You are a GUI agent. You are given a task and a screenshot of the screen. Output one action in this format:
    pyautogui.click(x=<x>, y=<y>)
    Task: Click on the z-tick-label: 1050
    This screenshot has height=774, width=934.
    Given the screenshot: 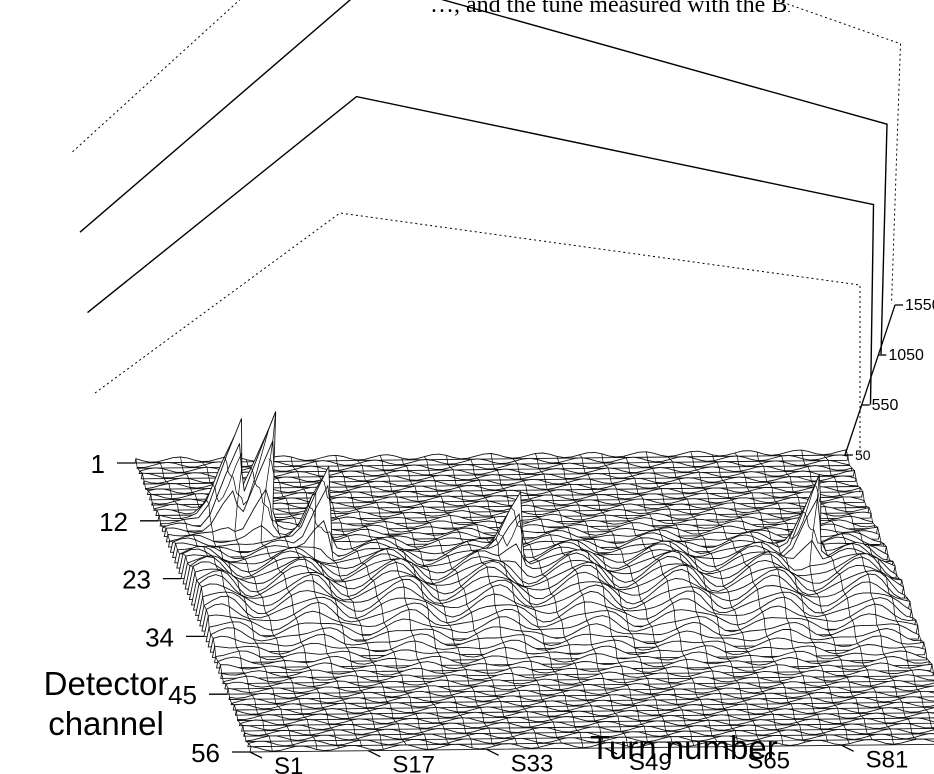 What is the action you would take?
    pyautogui.click(x=906, y=355)
    